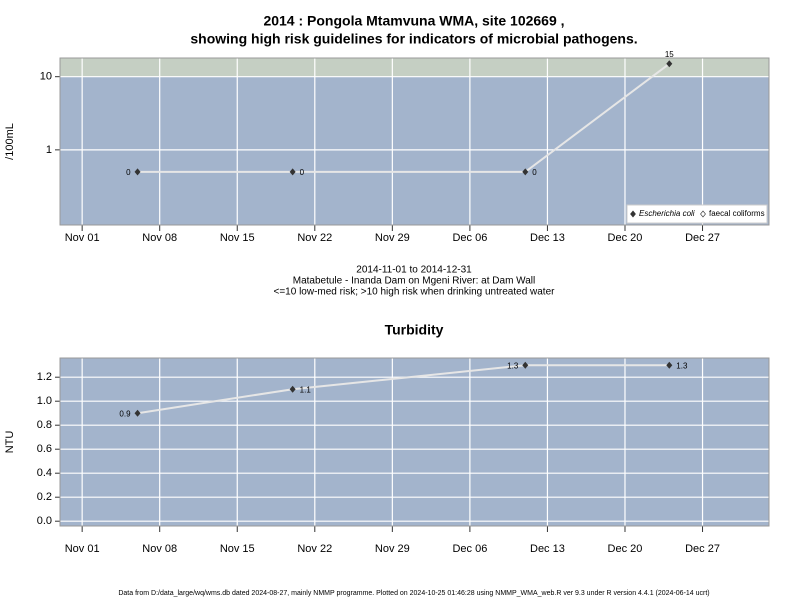 The height and width of the screenshot is (600, 800). I want to click on y-tick-label: 0.0, so click(44, 521).